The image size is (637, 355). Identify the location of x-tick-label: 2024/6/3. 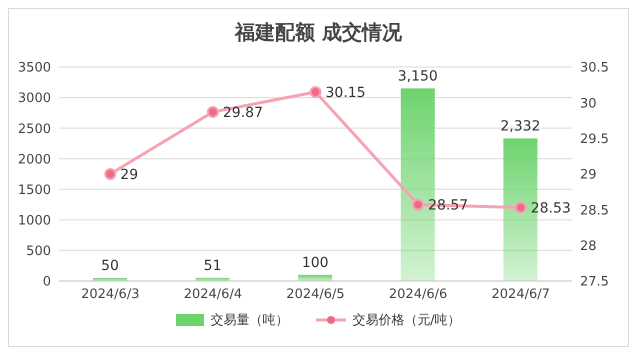
(110, 294).